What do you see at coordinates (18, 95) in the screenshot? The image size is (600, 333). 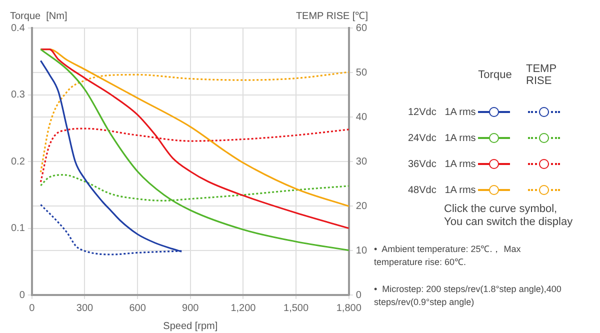 I see `y-tick-label: 0.3` at bounding box center [18, 95].